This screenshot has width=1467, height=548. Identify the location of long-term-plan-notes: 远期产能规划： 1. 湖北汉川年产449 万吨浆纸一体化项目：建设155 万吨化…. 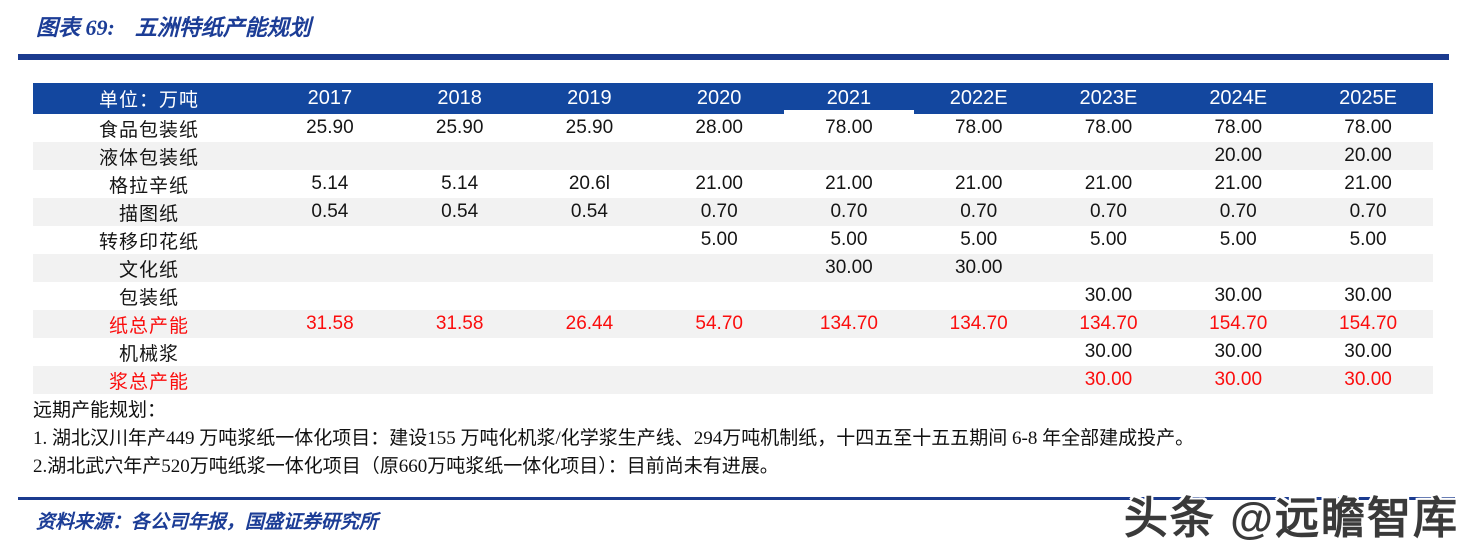
(733, 439).